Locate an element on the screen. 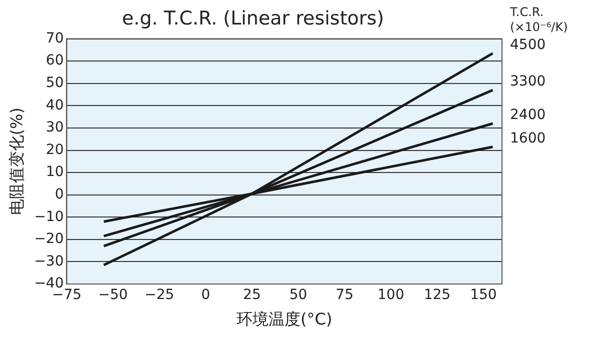 The height and width of the screenshot is (338, 592). series-label: 2400 is located at coordinates (528, 115).